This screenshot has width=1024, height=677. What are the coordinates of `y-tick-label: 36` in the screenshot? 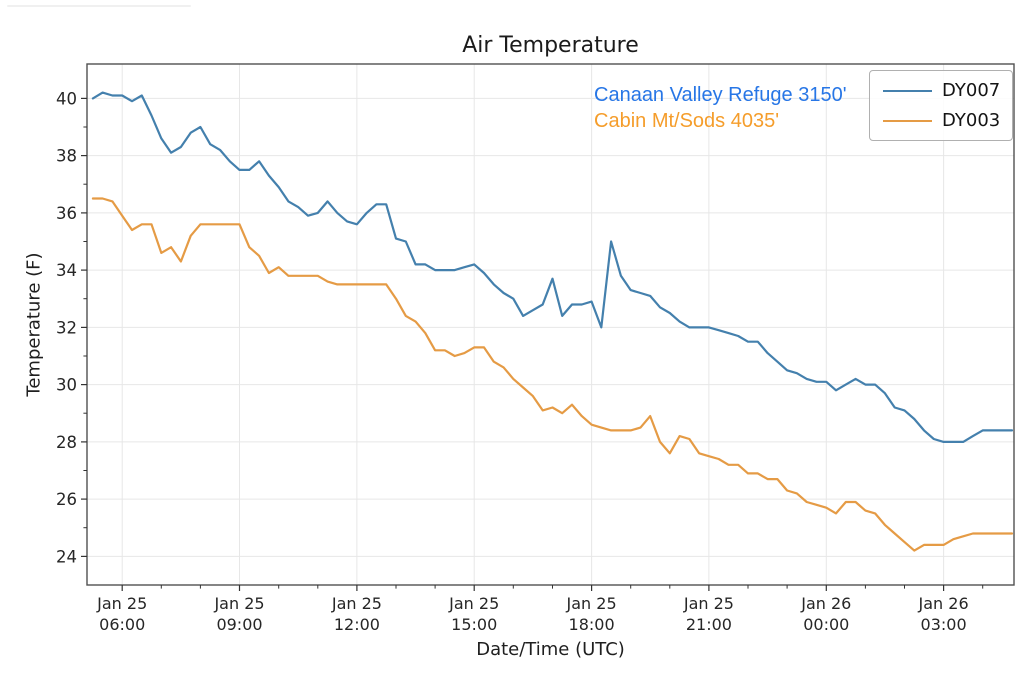 It's located at (66, 213).